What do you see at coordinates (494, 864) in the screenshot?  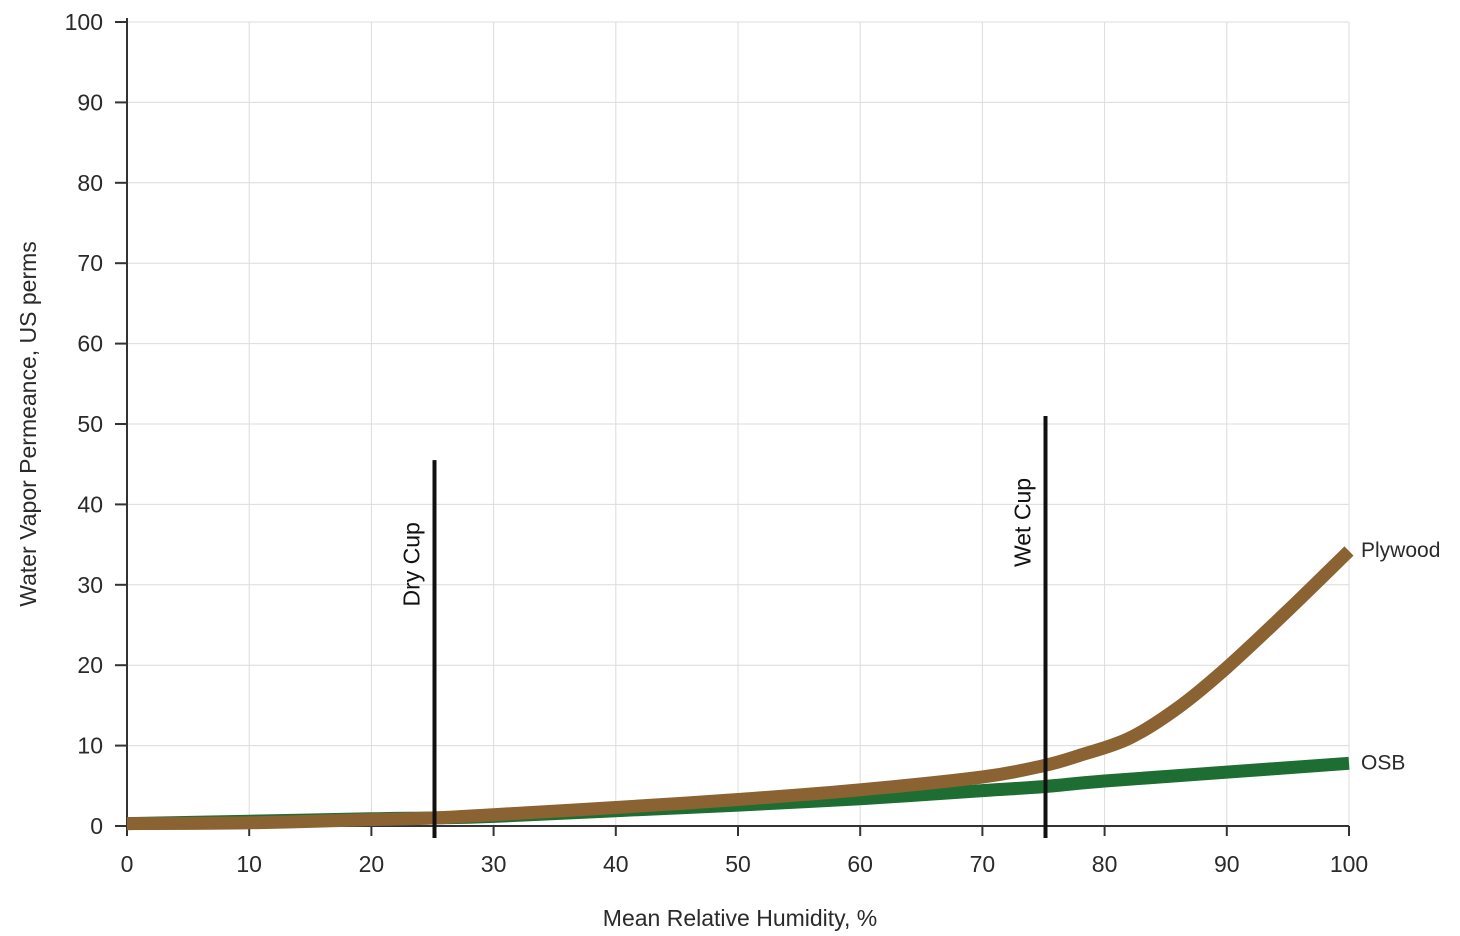 I see `x-tick-label: 30` at bounding box center [494, 864].